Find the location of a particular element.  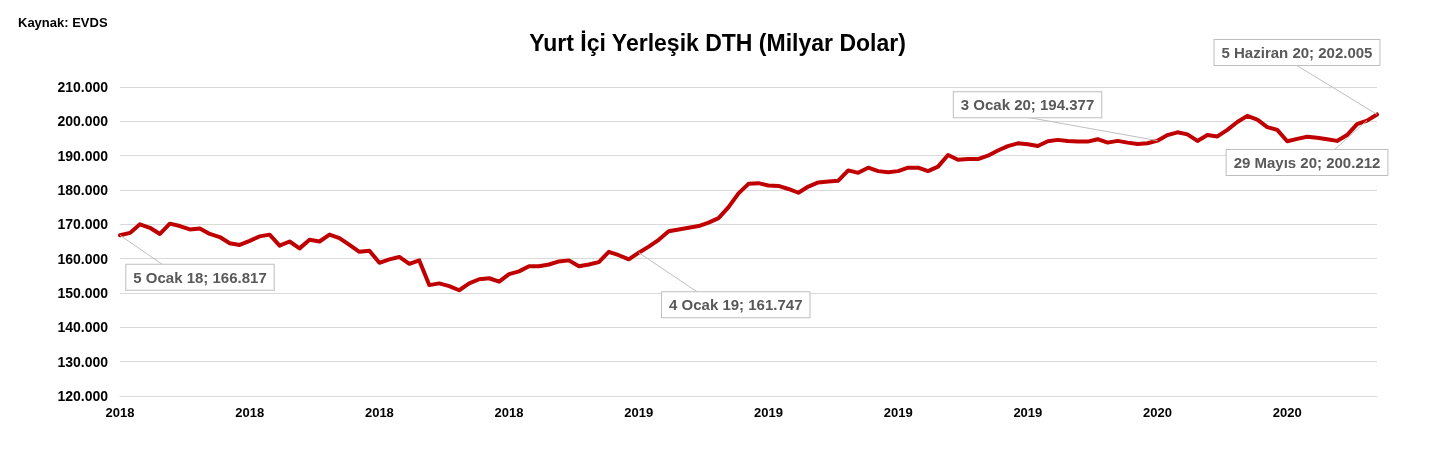

chart-title: Yurt İçi Yerleşik DTH (Milyar Dolar) is located at coordinates (717, 42).